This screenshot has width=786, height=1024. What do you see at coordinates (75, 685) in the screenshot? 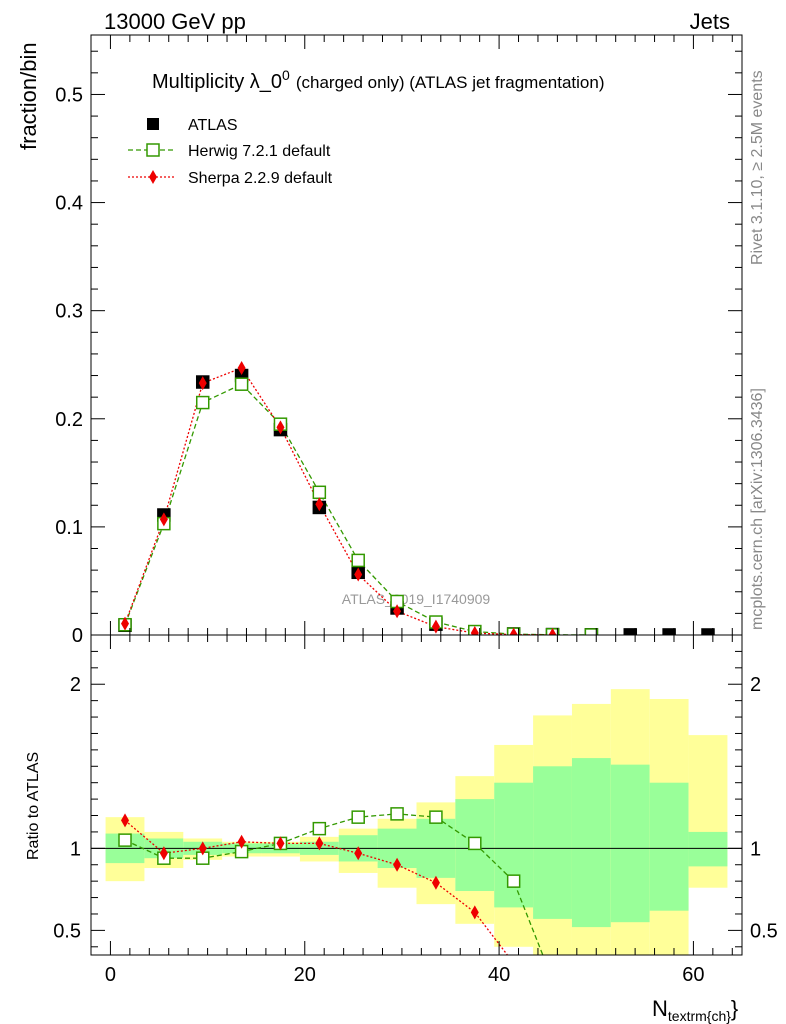
I see `ratio-ytick-label: 2` at bounding box center [75, 685].